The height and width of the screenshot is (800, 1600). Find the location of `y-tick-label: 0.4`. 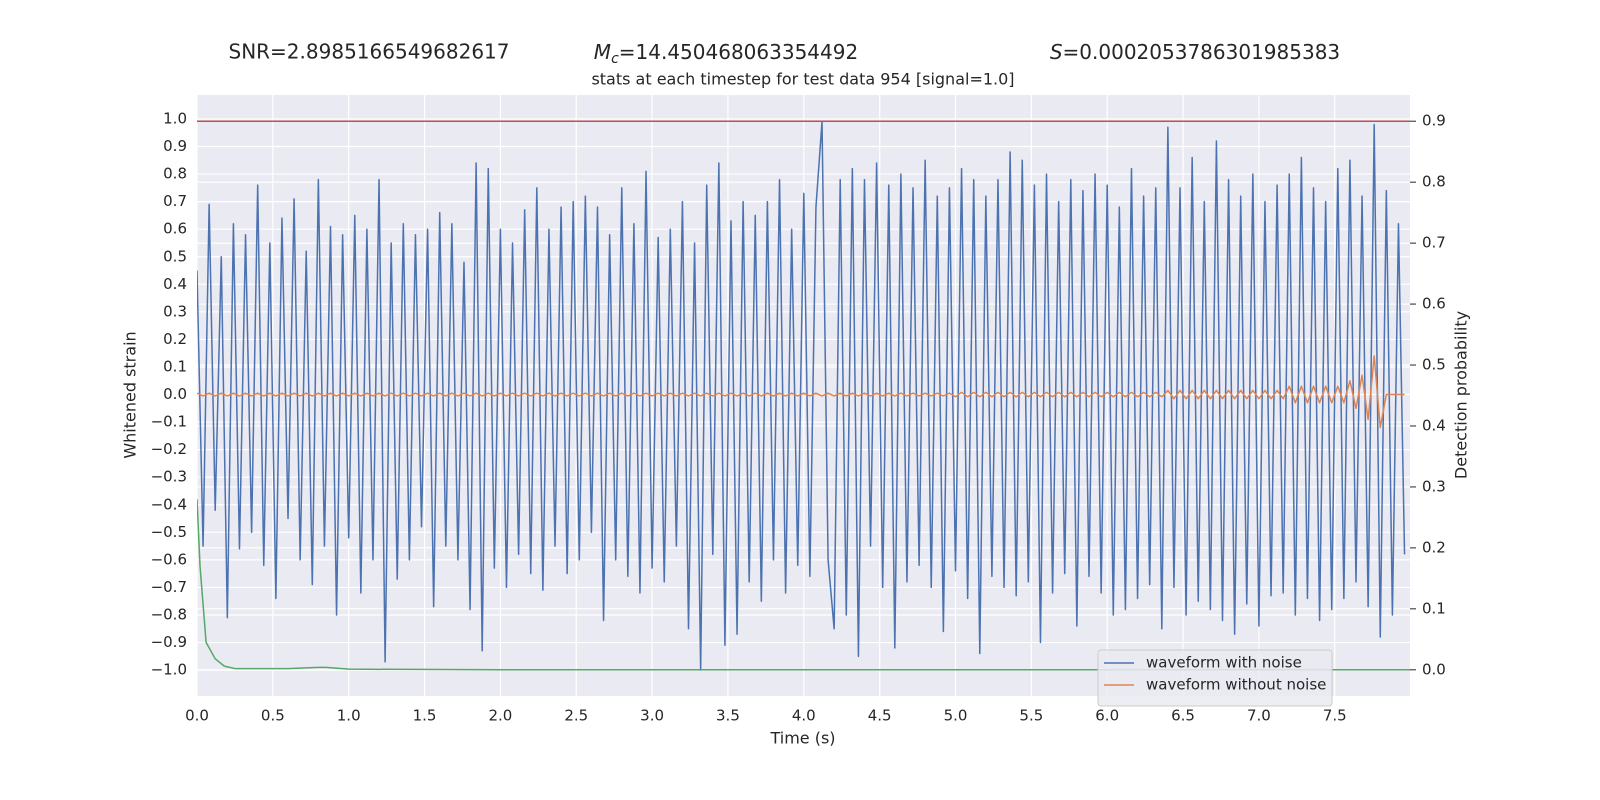

y-tick-label: 0.4 is located at coordinates (175, 284).